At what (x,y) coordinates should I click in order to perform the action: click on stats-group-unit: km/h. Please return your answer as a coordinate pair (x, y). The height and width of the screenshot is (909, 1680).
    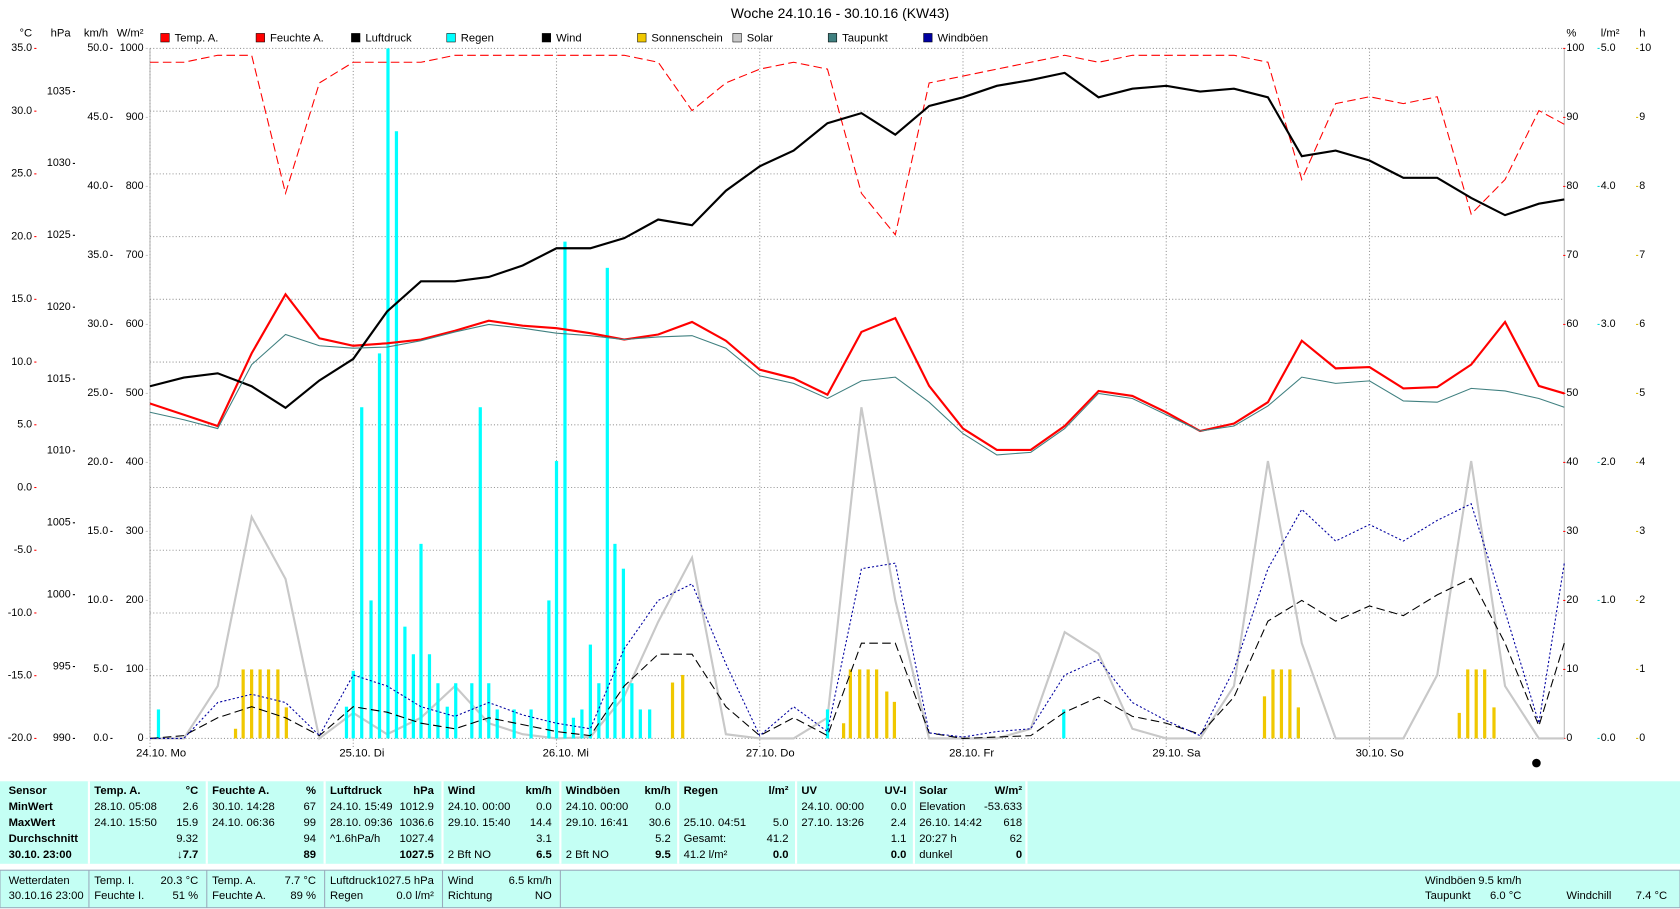
    Looking at the image, I should click on (539, 791).